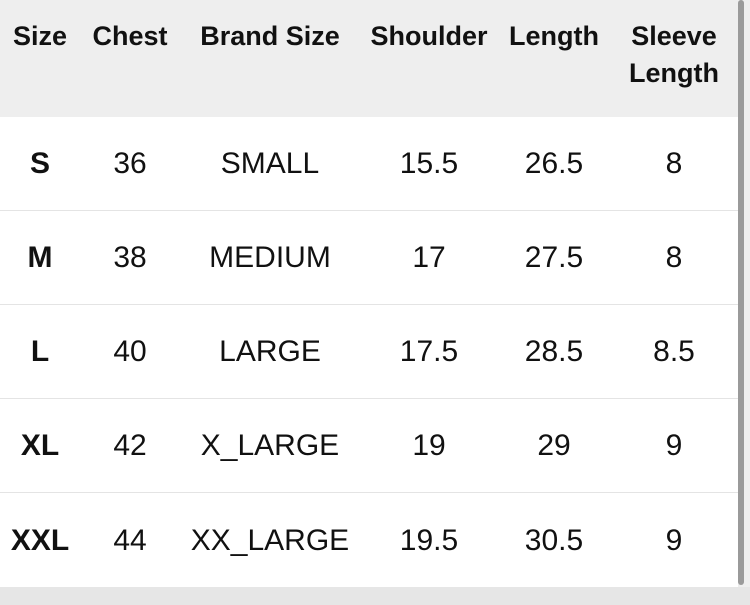 The image size is (750, 605). What do you see at coordinates (674, 351) in the screenshot?
I see `cell-sleeve-length: 8.5` at bounding box center [674, 351].